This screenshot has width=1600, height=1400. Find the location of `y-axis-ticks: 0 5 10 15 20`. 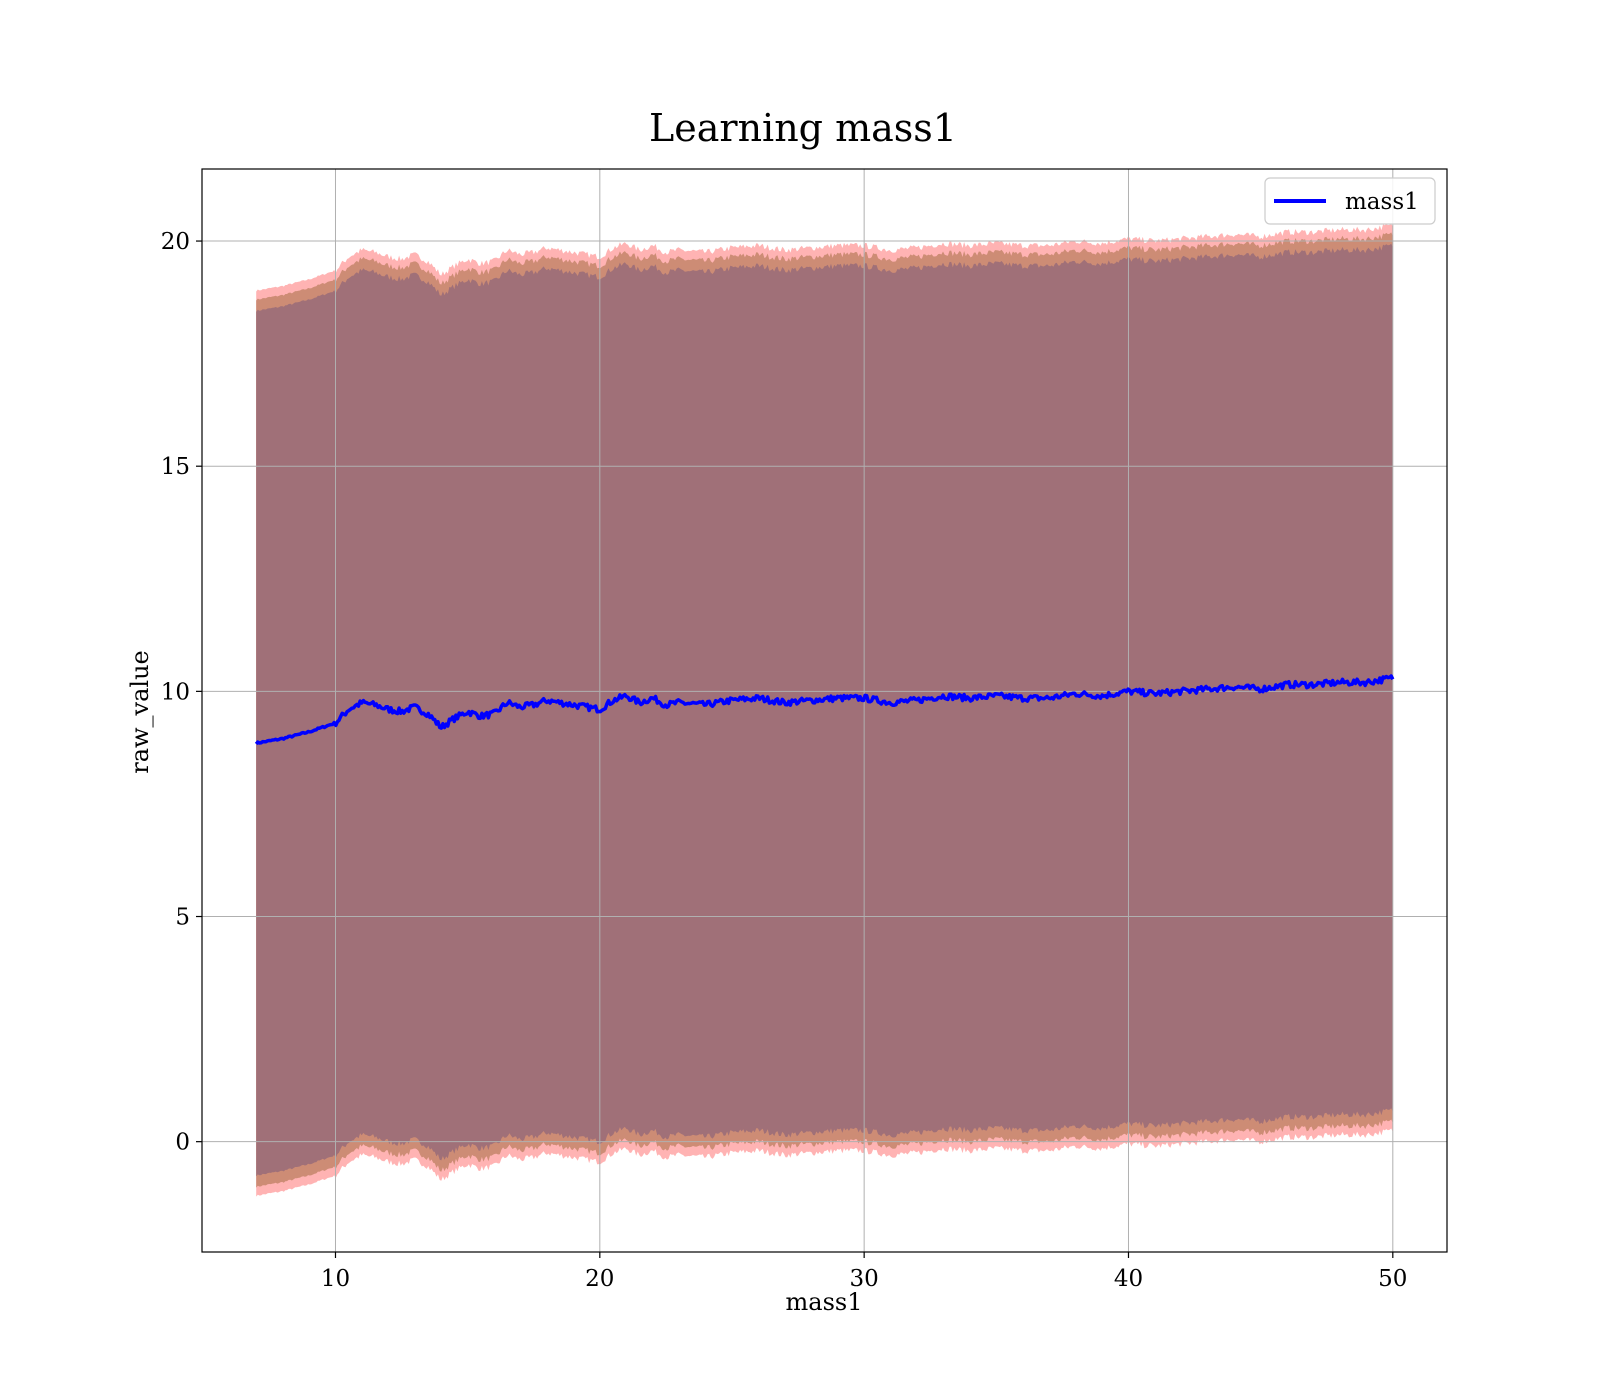

y-axis-ticks: 0 5 10 15 20 is located at coordinates (181, 692).